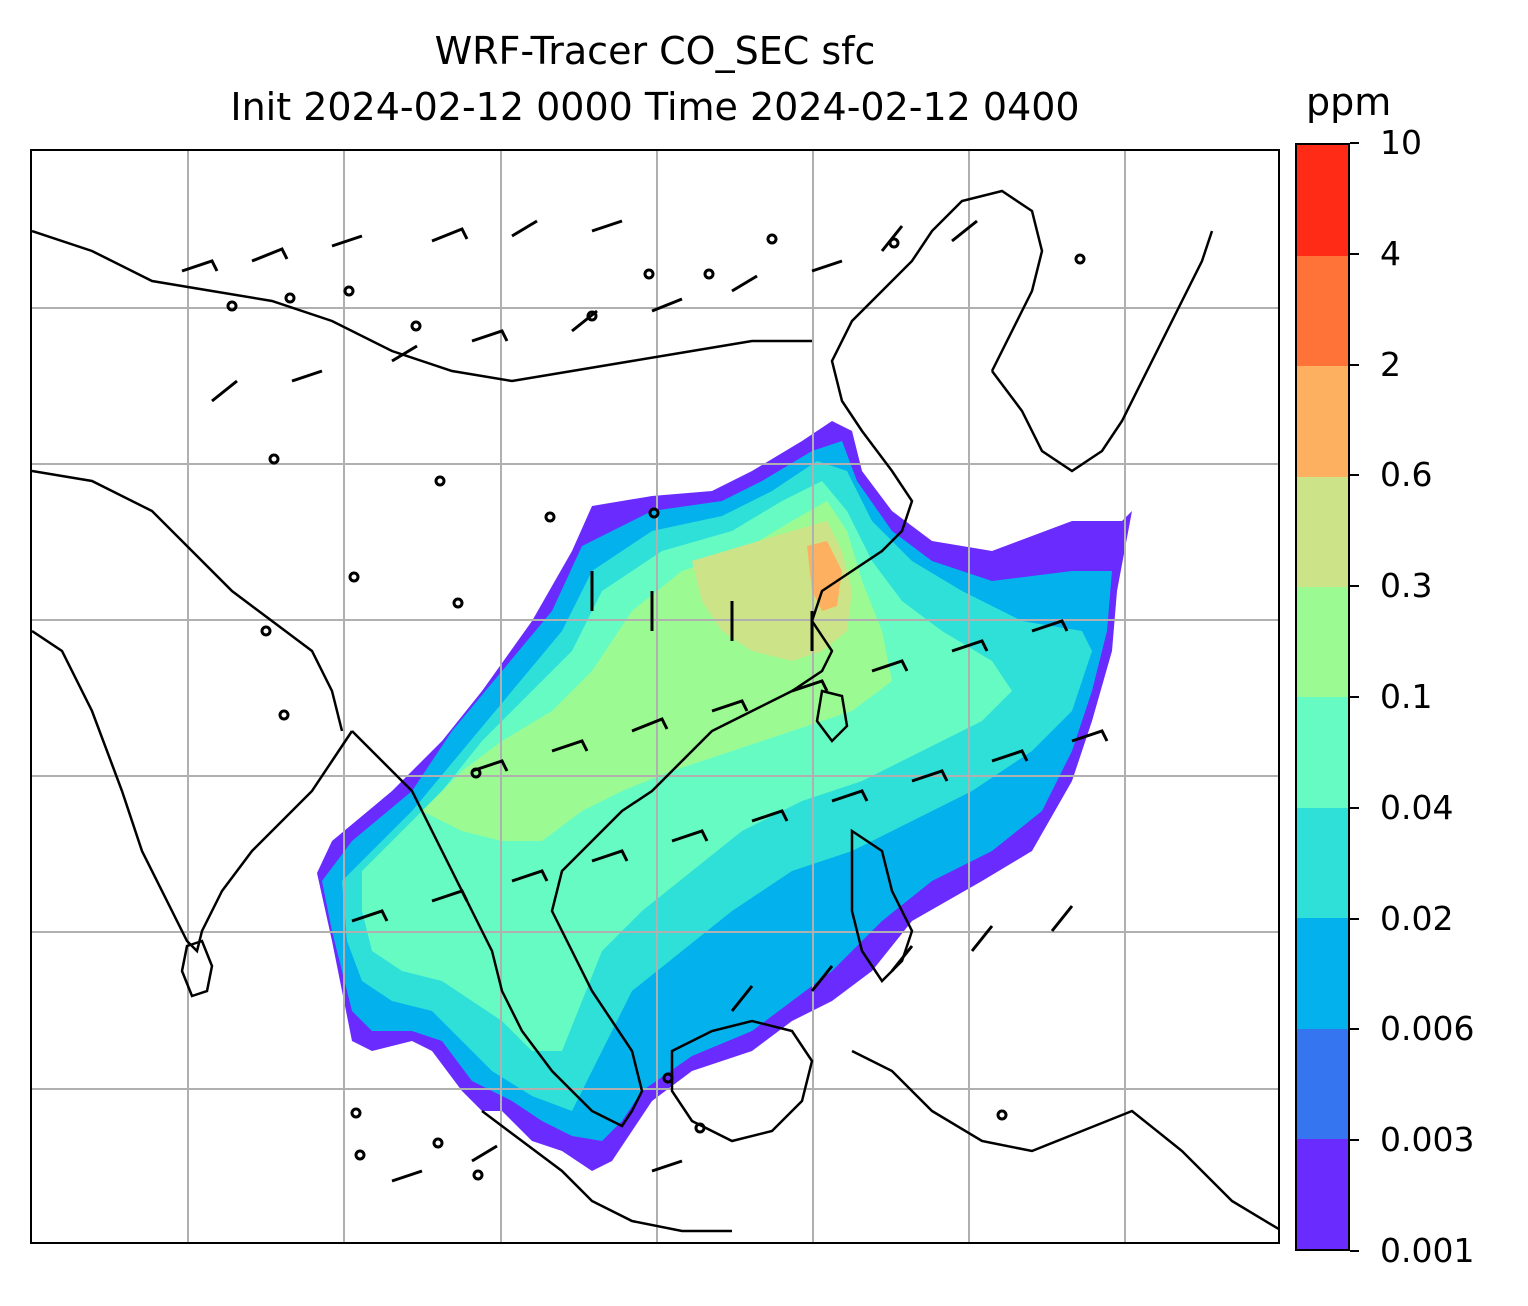  I want to click on china-west, so click(188, 600).